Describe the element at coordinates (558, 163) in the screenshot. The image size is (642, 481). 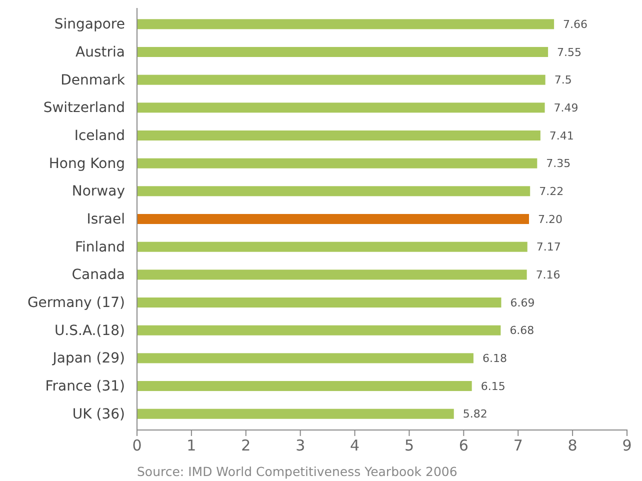
I see `data-label: 7.35` at that location.